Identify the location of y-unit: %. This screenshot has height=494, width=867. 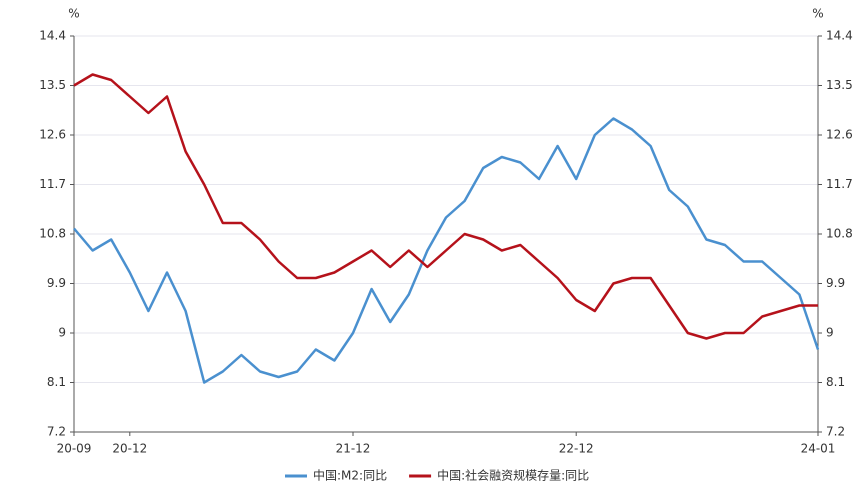
(73, 14).